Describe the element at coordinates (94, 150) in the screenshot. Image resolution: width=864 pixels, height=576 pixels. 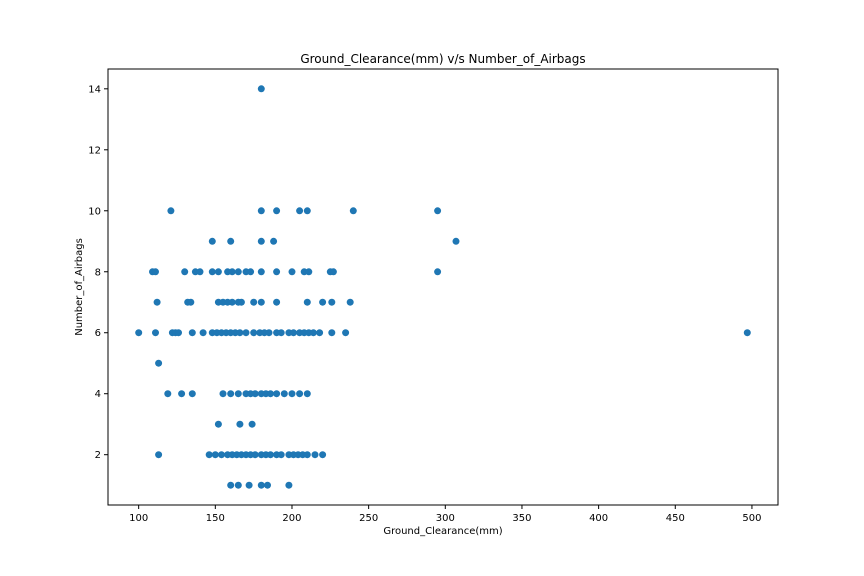
I see `y-tick-label-12: 12` at that location.